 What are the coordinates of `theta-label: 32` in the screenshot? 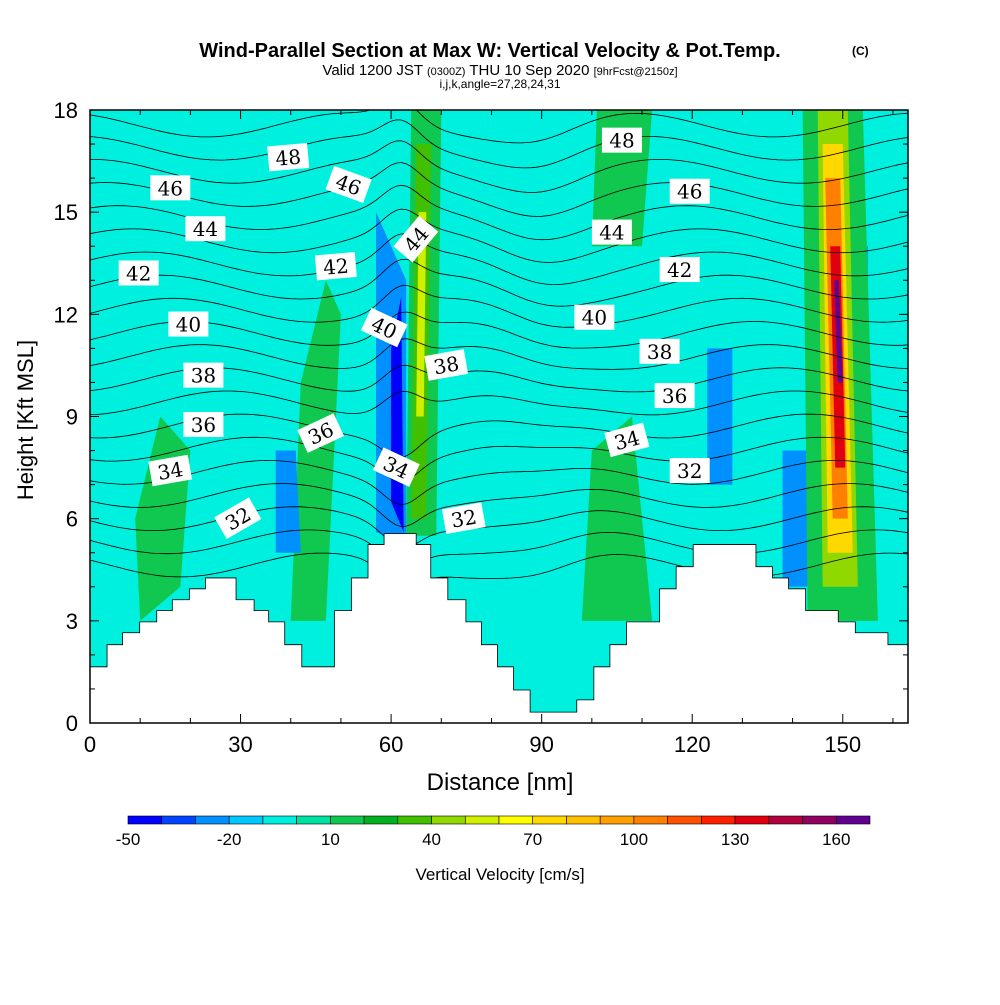 It's located at (689, 470).